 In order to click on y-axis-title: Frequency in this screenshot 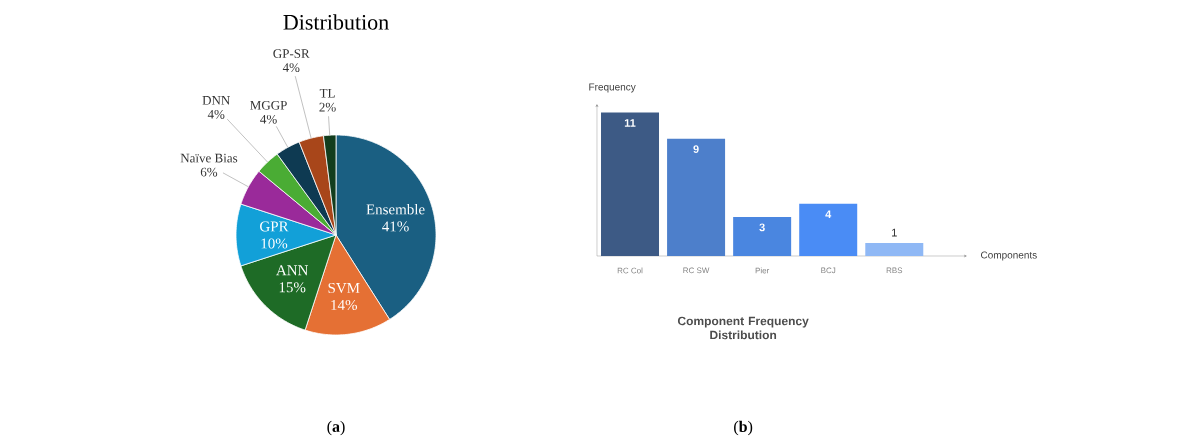, I will do `click(612, 88)`.